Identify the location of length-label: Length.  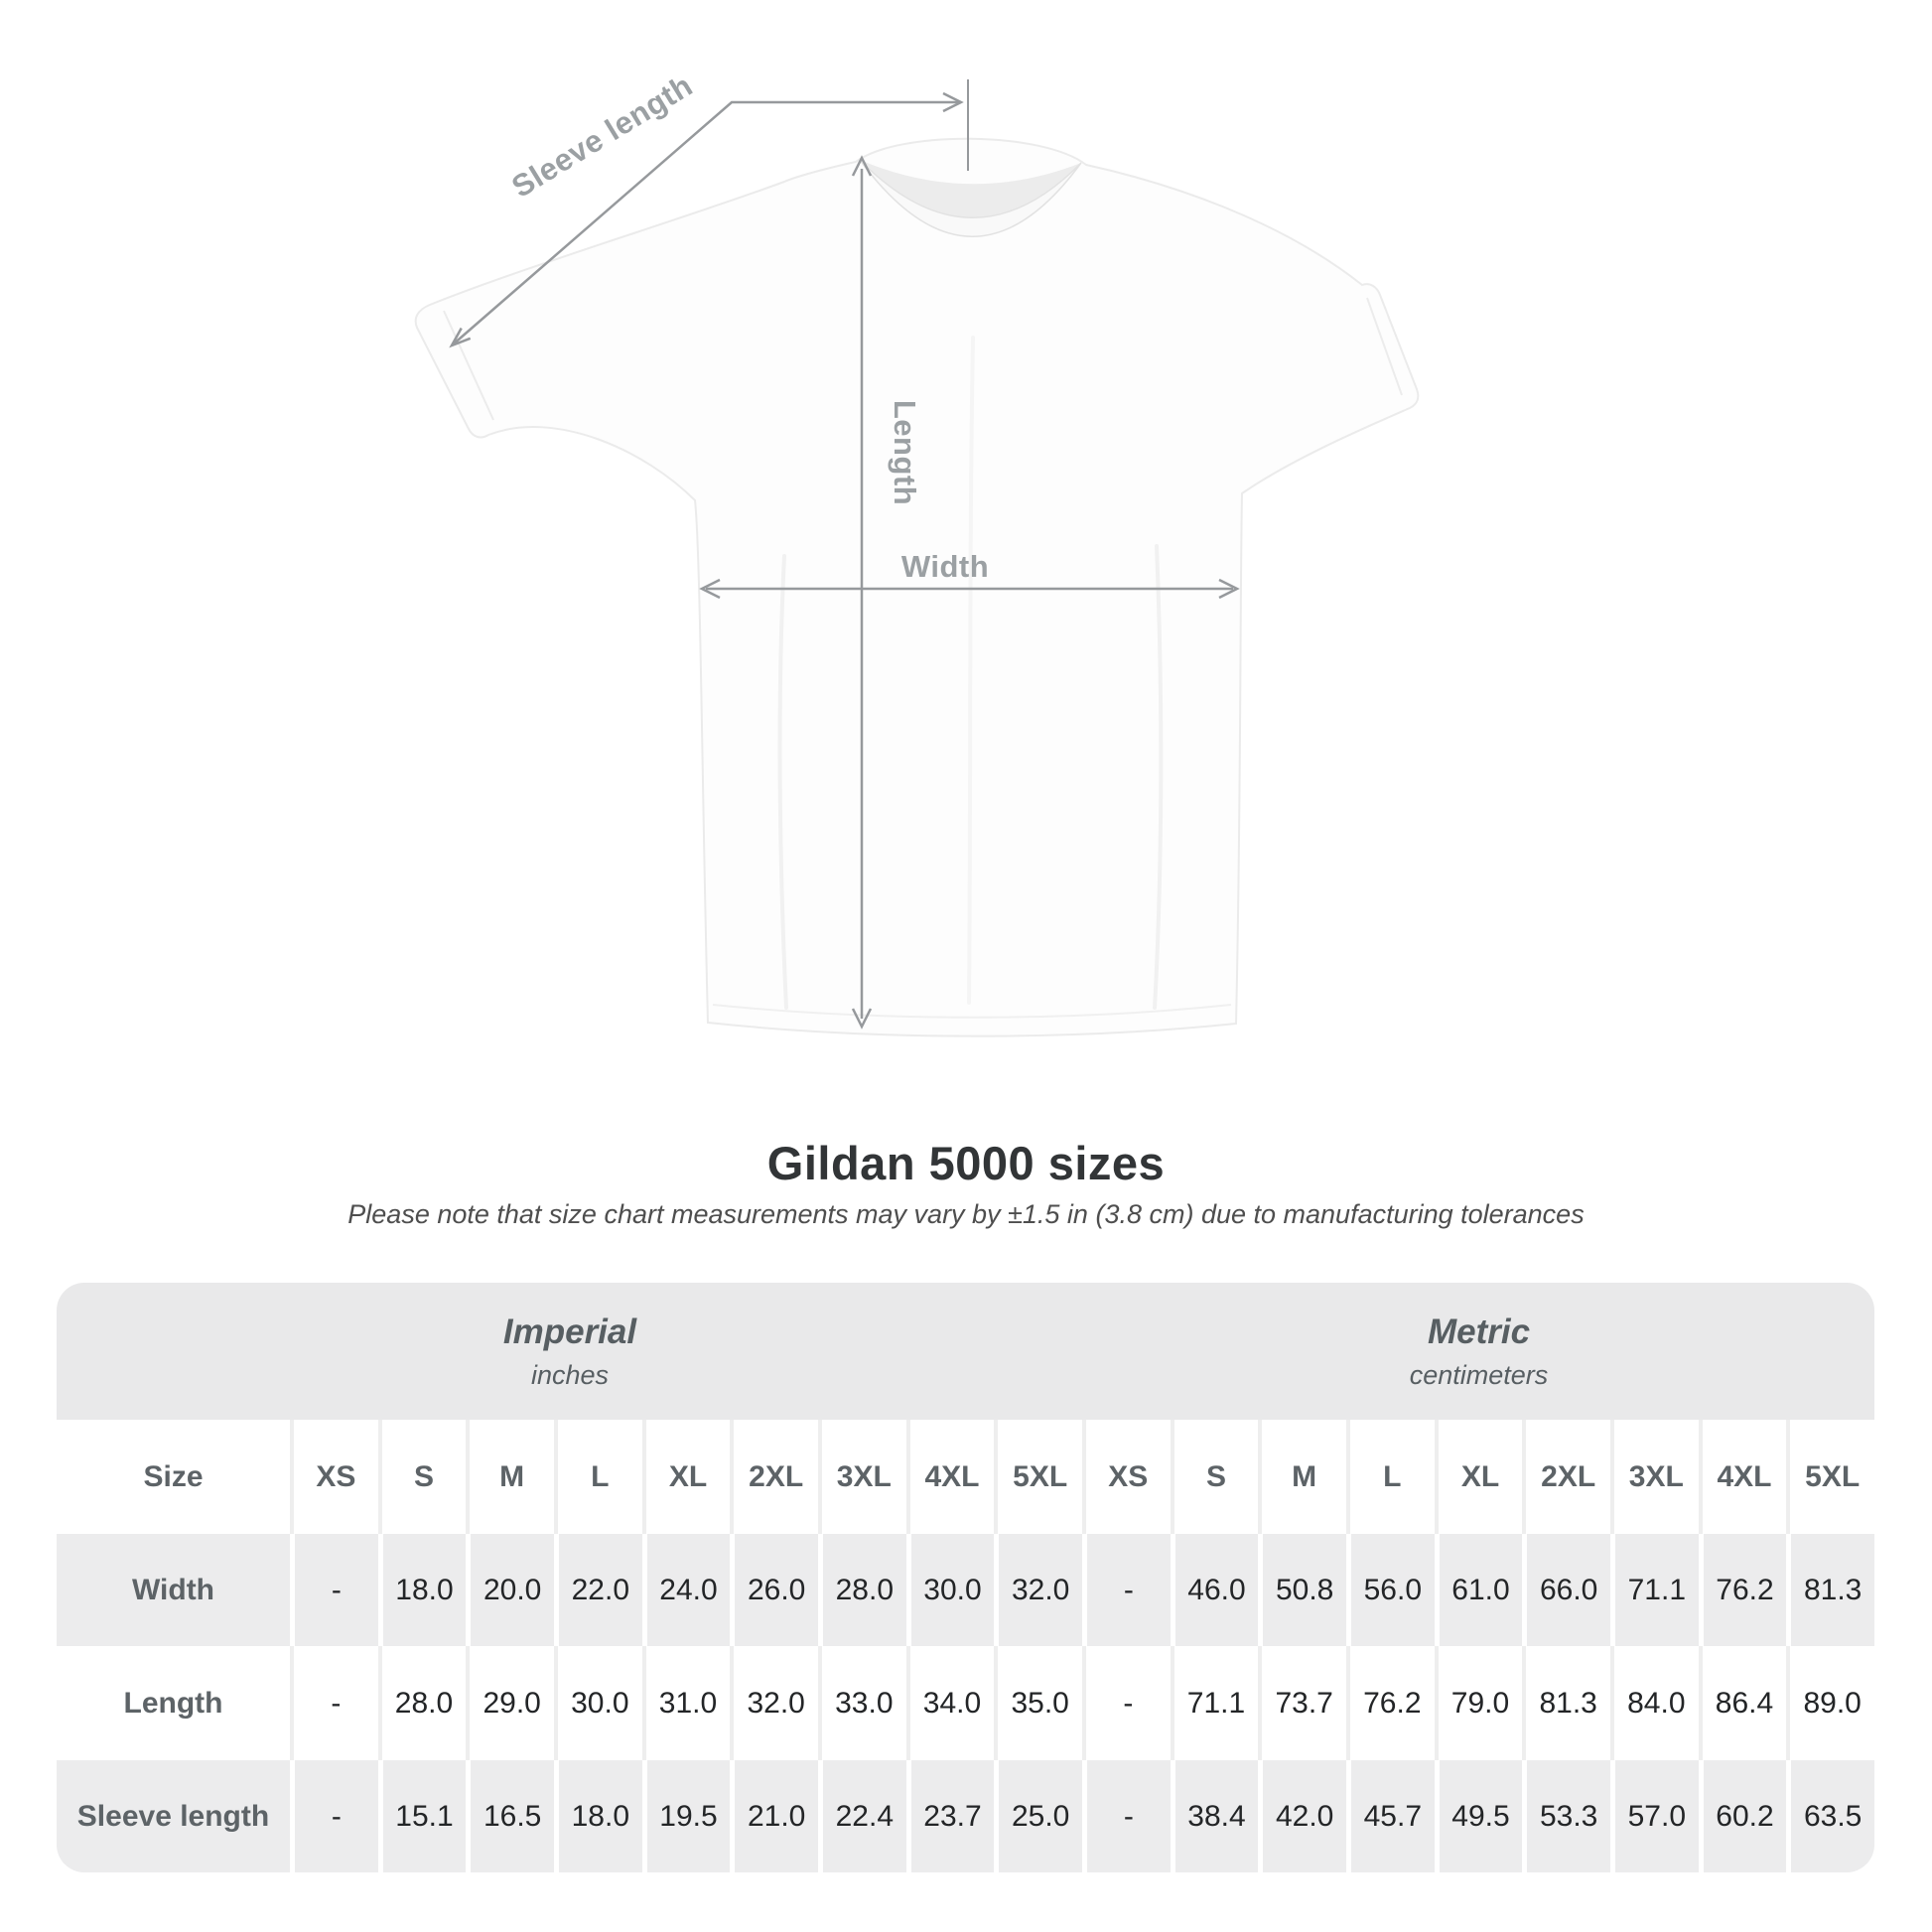
(905, 452).